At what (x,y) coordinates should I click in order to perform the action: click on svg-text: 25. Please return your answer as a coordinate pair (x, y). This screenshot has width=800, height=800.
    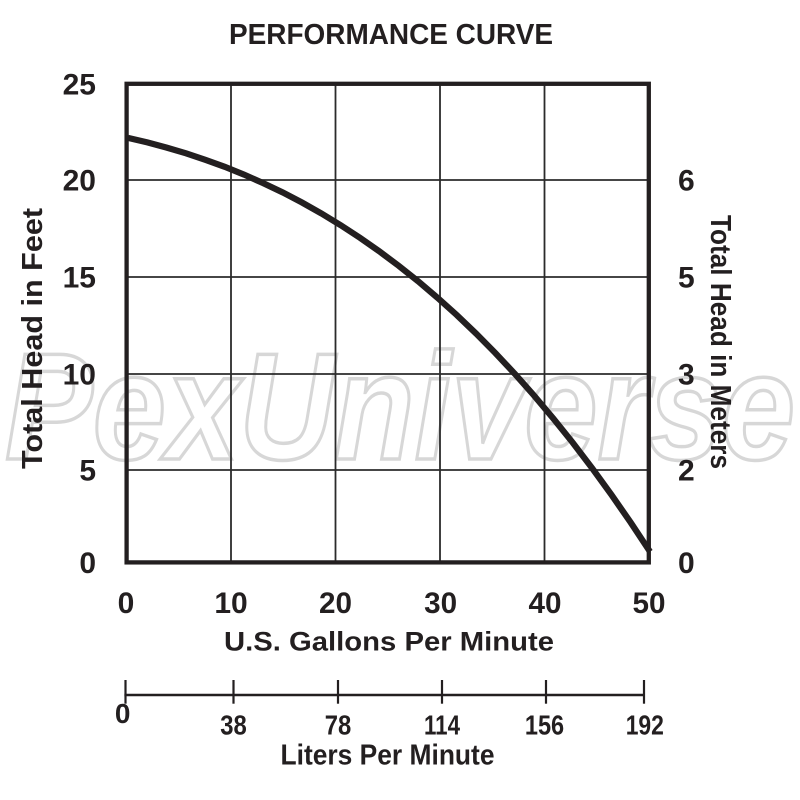
    Looking at the image, I should click on (79, 85).